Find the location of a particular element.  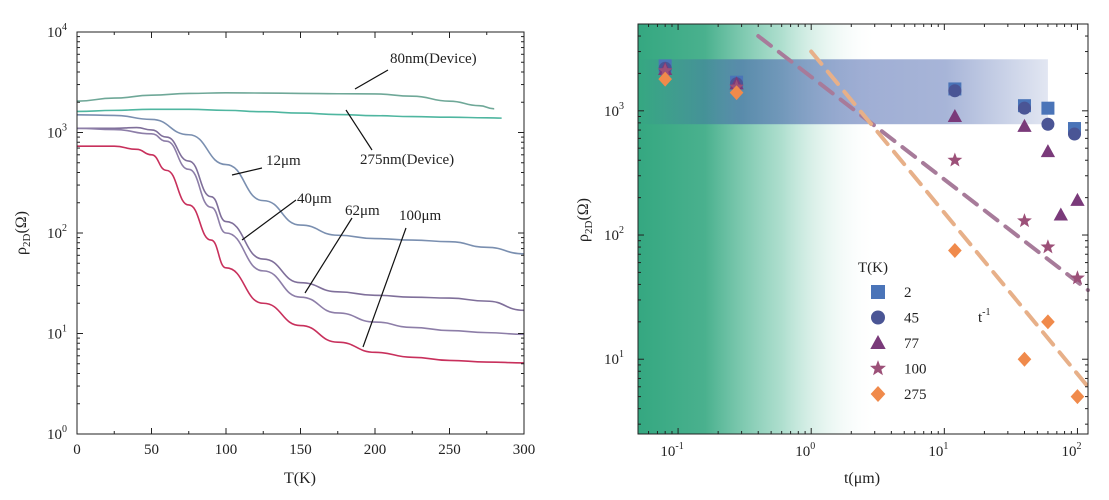

y-tick-label: 10⁰ is located at coordinates (57, 433).